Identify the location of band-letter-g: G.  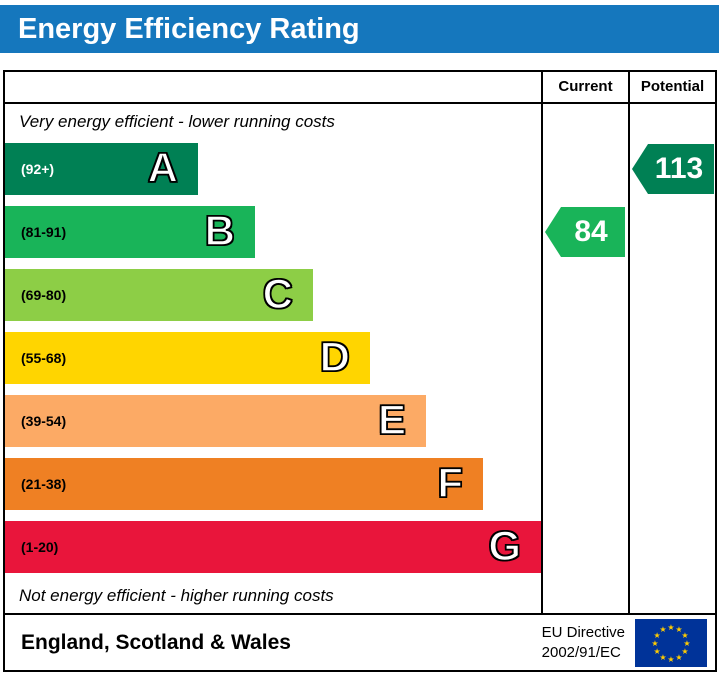
(505, 546).